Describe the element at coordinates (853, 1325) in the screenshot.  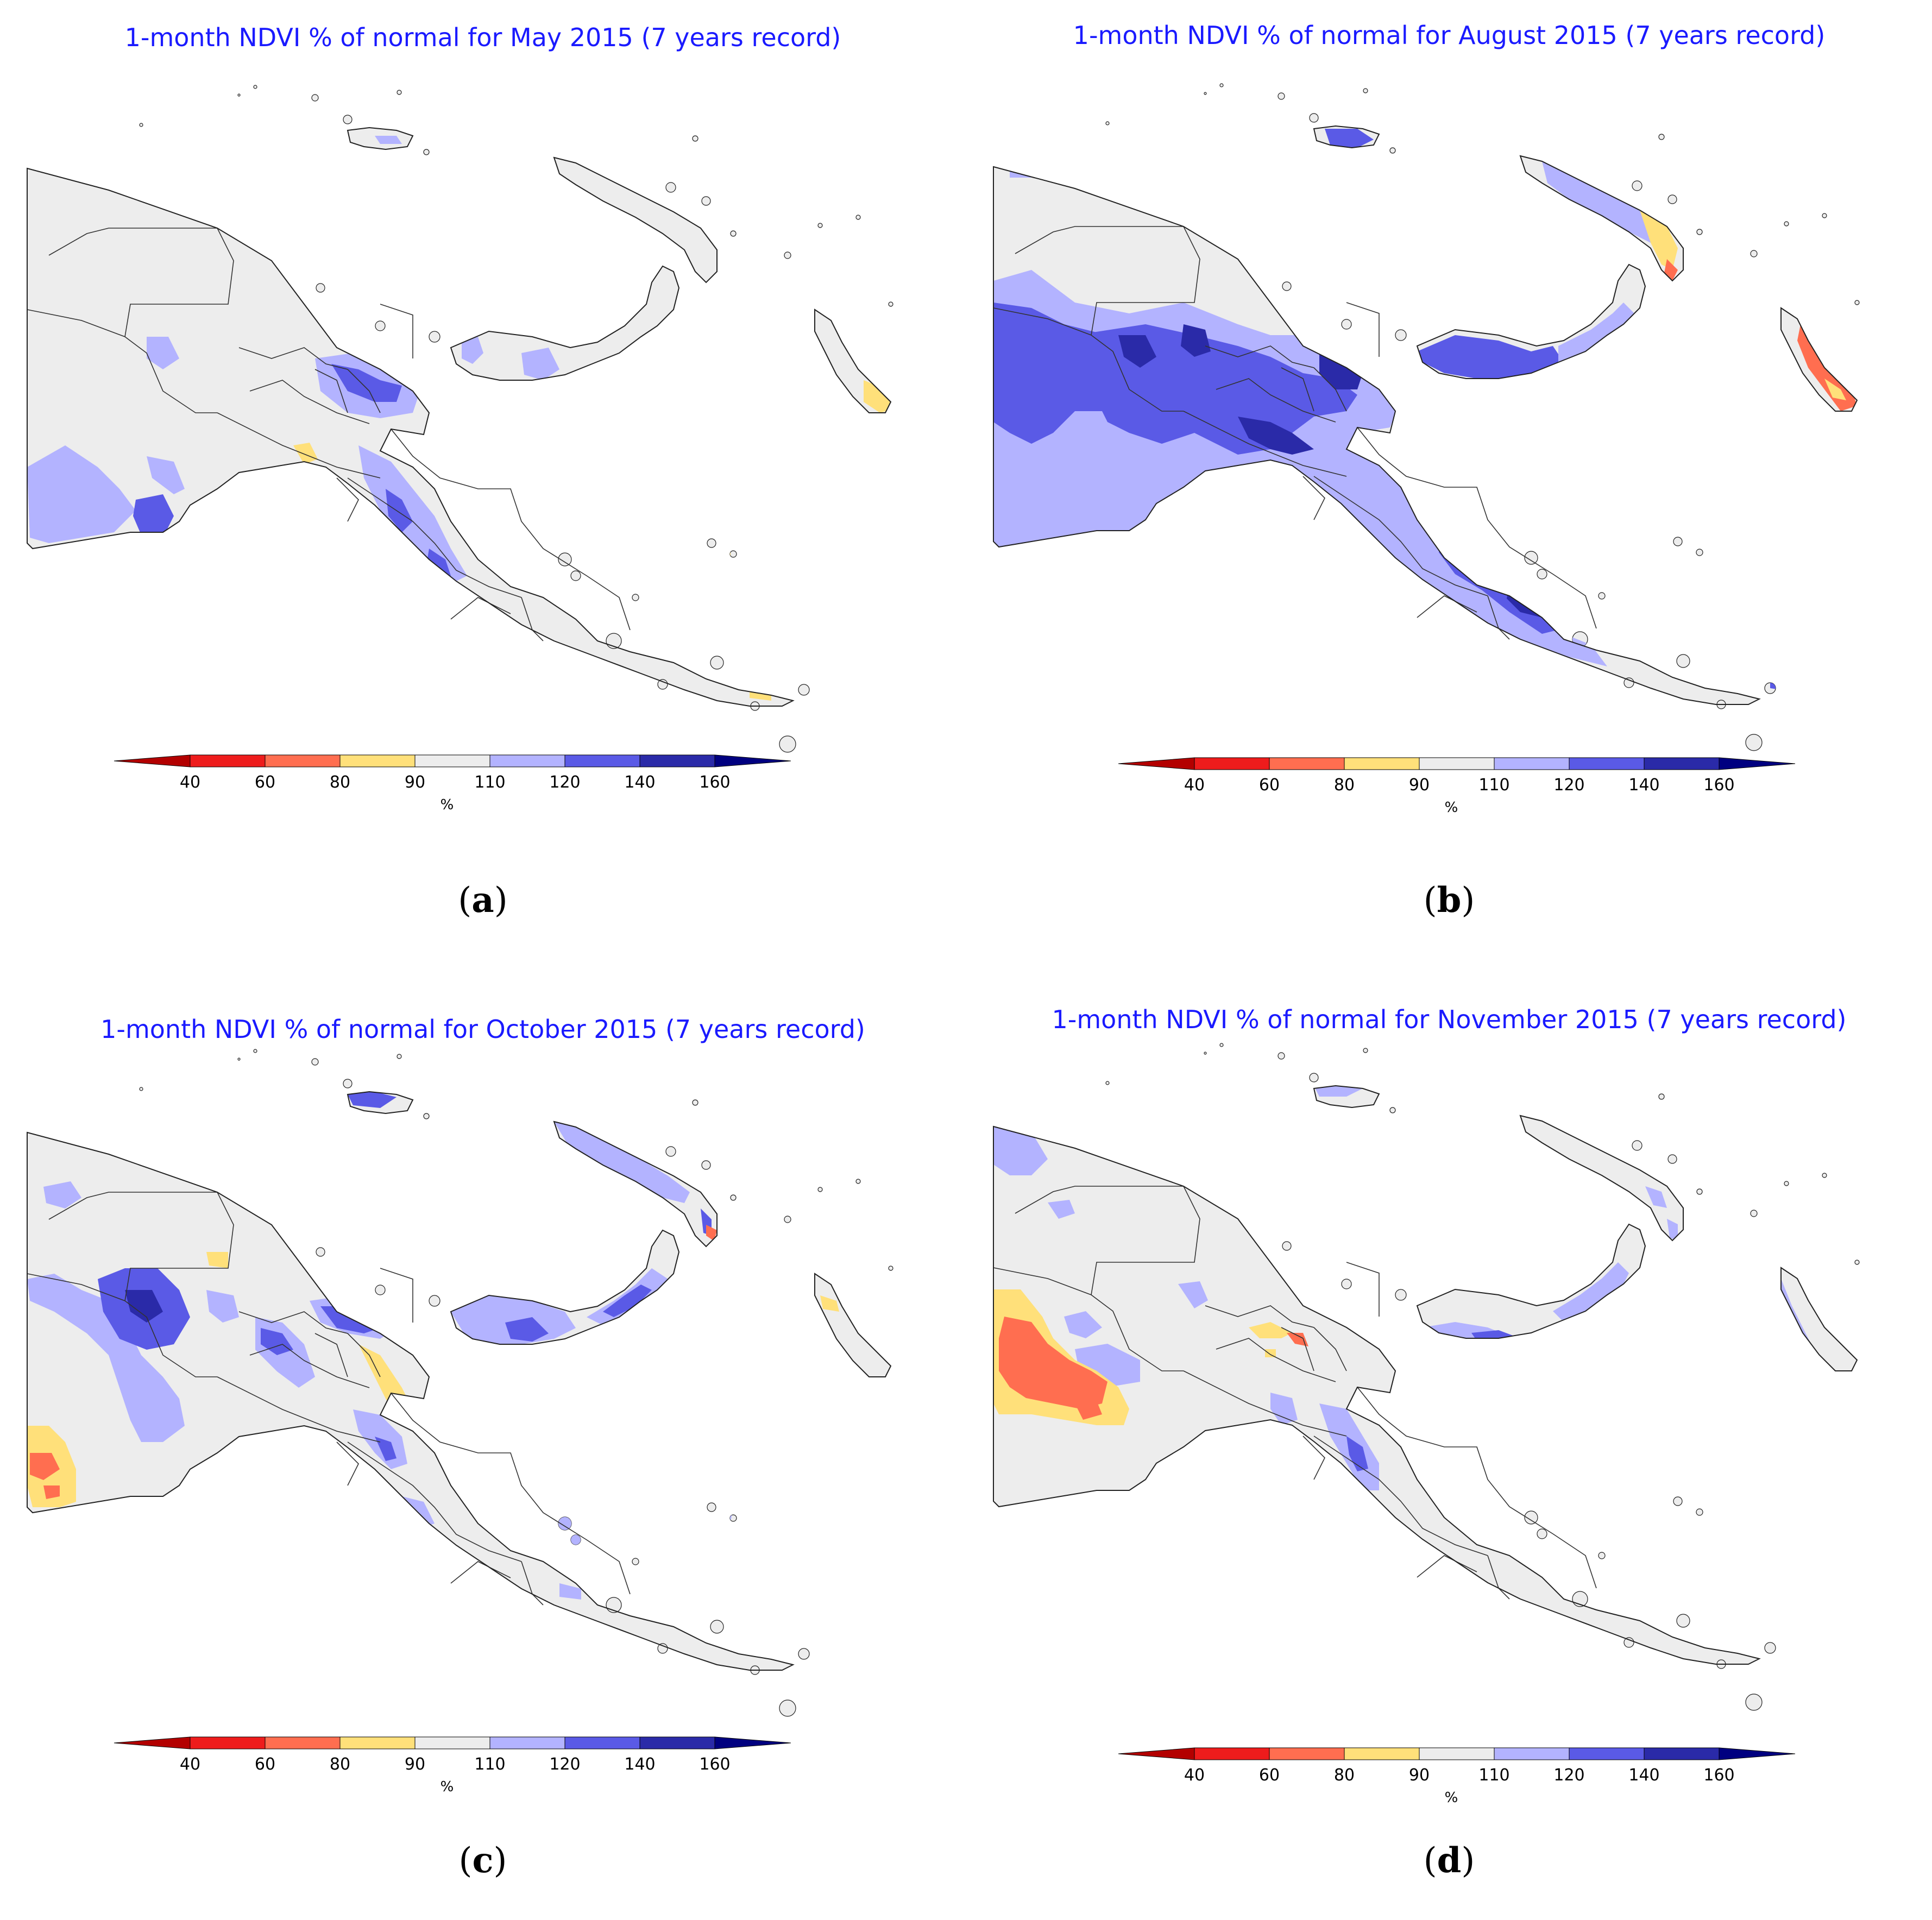
I see `coastline-bougainville` at that location.